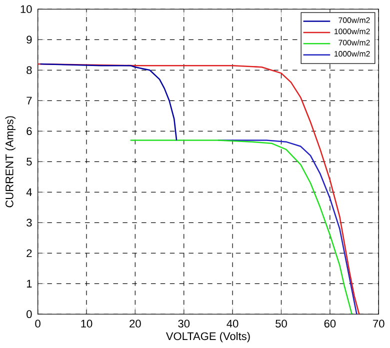 This screenshot has width=390, height=348. I want to click on y-tick-label: 0, so click(29, 314).